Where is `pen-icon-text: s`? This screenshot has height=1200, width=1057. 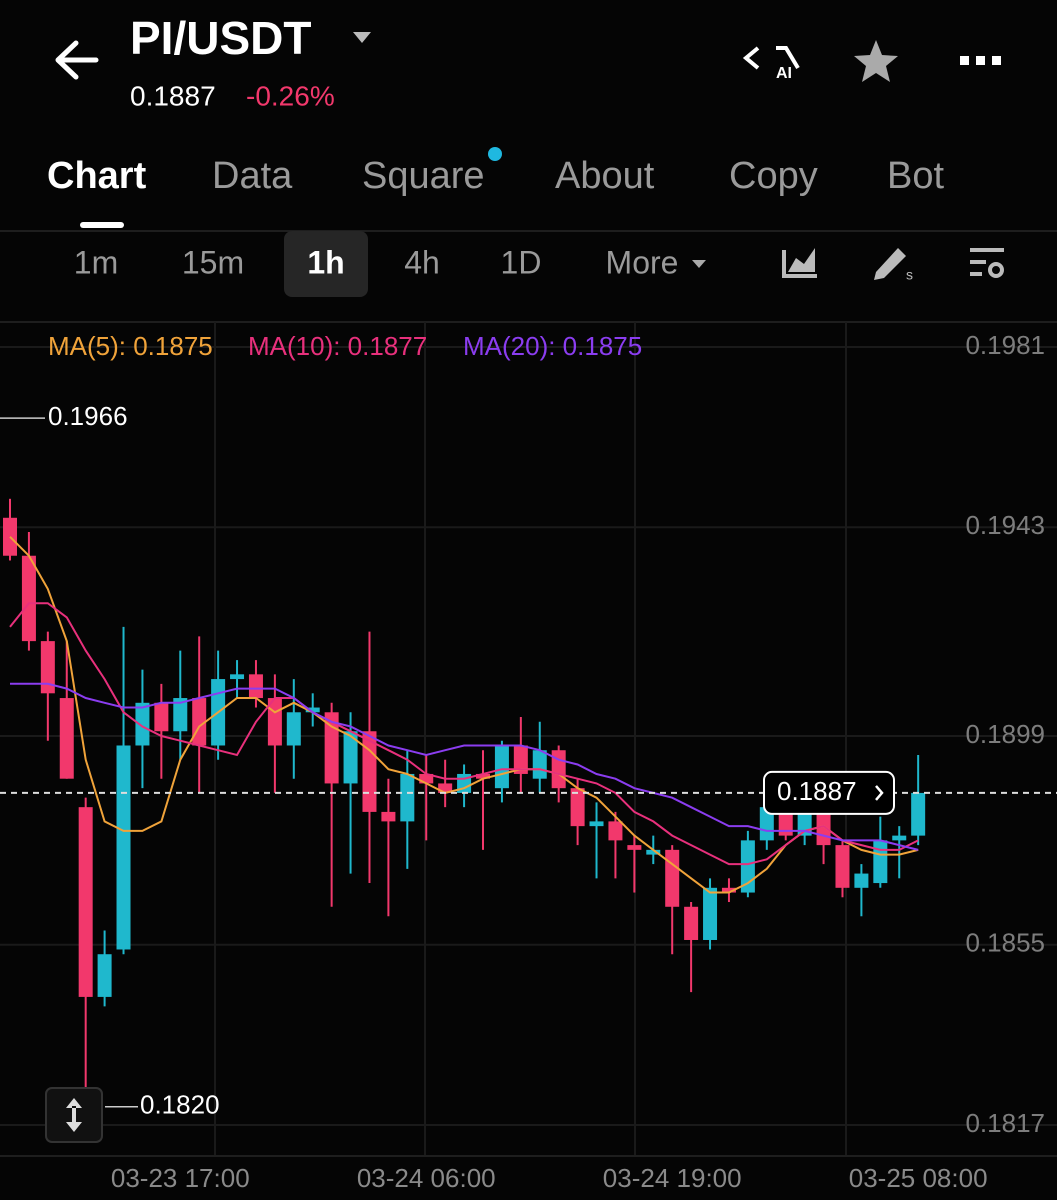
pen-icon-text: s is located at coordinates (909, 275).